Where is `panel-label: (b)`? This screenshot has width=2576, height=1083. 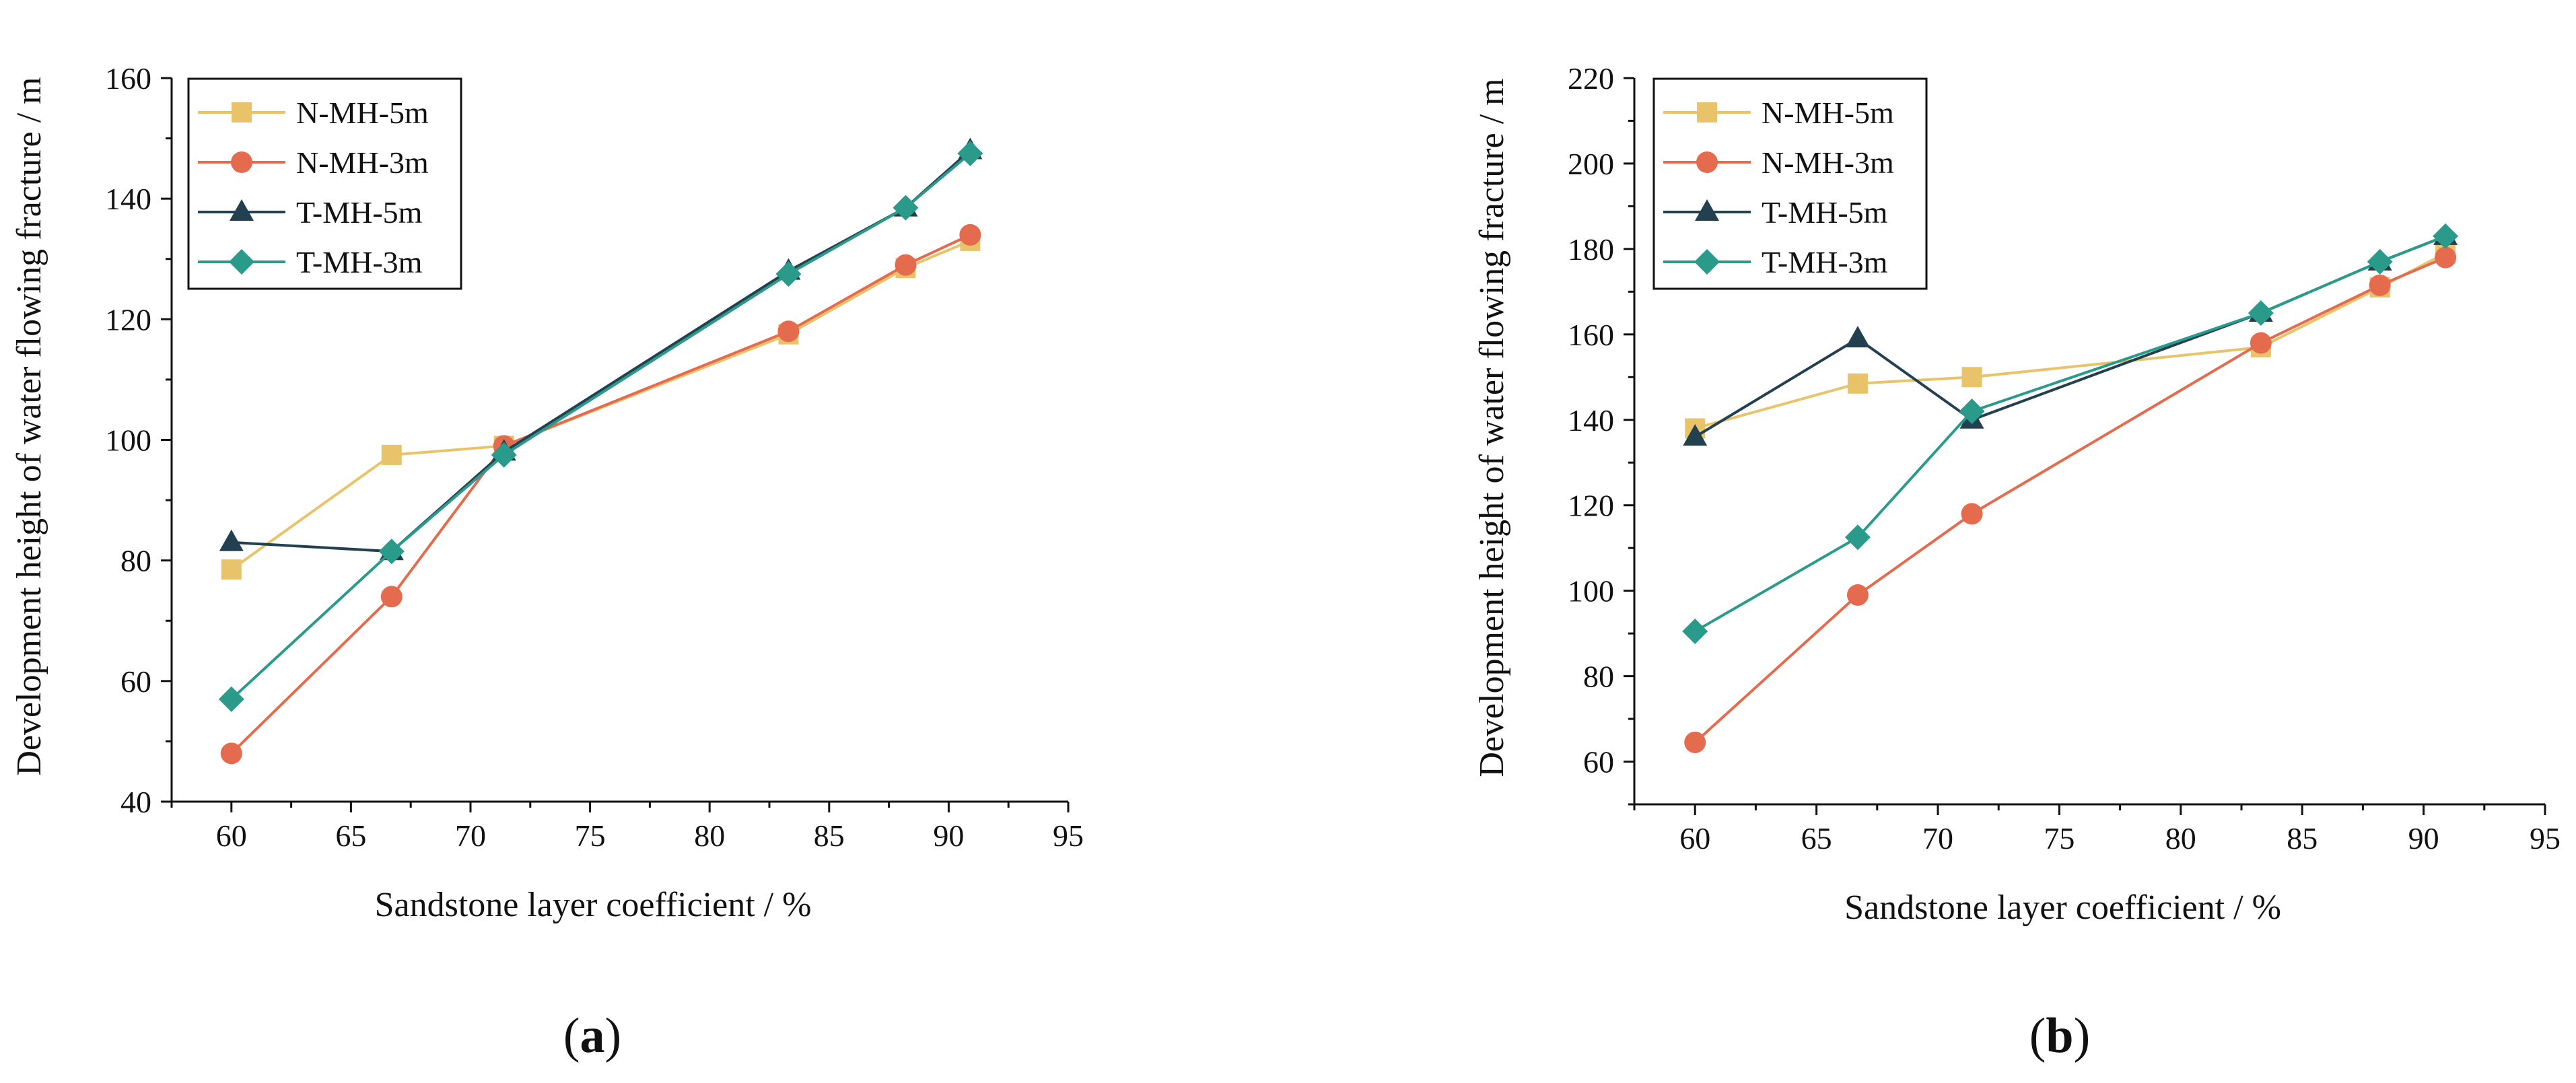 panel-label: (b) is located at coordinates (2059, 1035).